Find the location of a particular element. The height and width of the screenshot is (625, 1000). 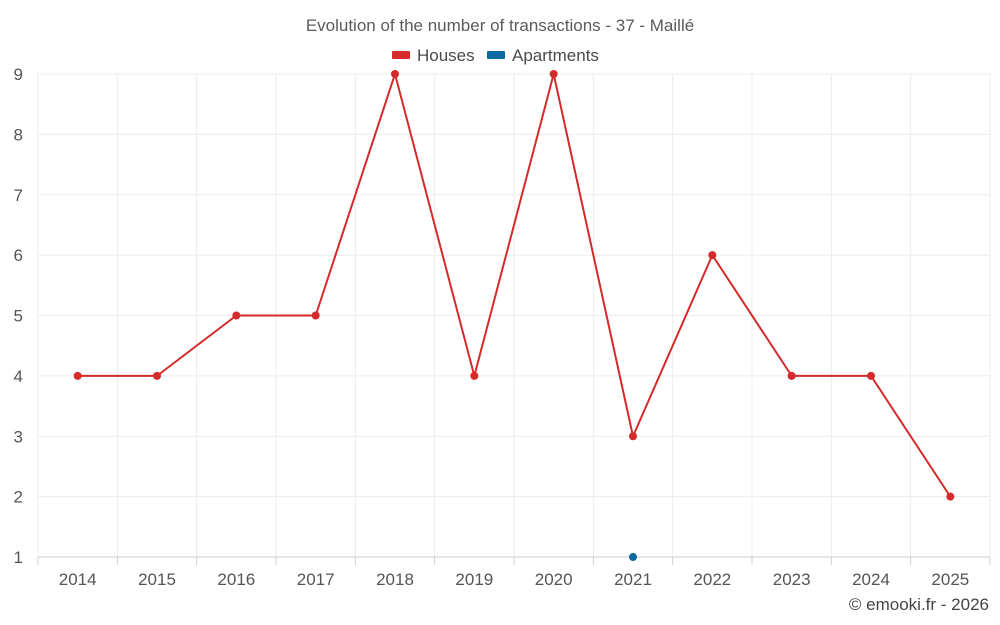

x-tick-label: 2022 is located at coordinates (712, 579).